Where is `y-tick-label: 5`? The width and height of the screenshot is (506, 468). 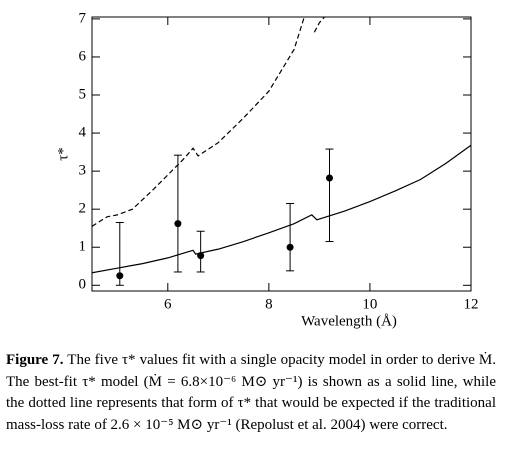
y-tick-label: 5 is located at coordinates (83, 94).